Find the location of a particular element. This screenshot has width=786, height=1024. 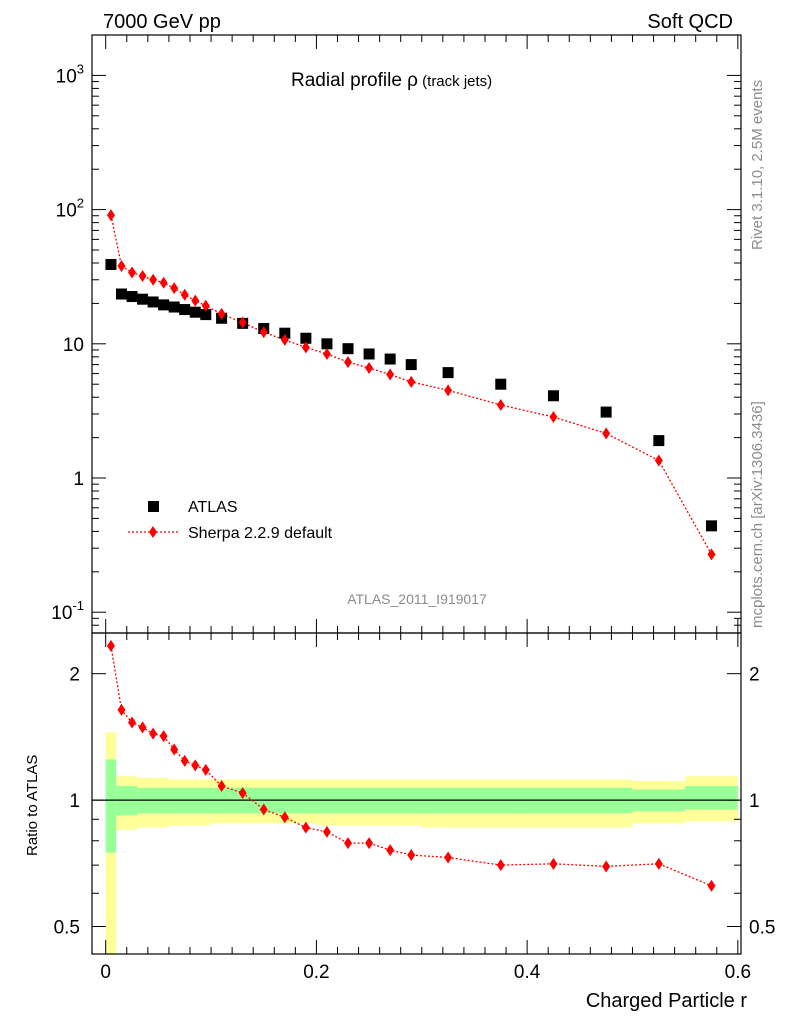

x-tick-label: 0.6 is located at coordinates (738, 972).